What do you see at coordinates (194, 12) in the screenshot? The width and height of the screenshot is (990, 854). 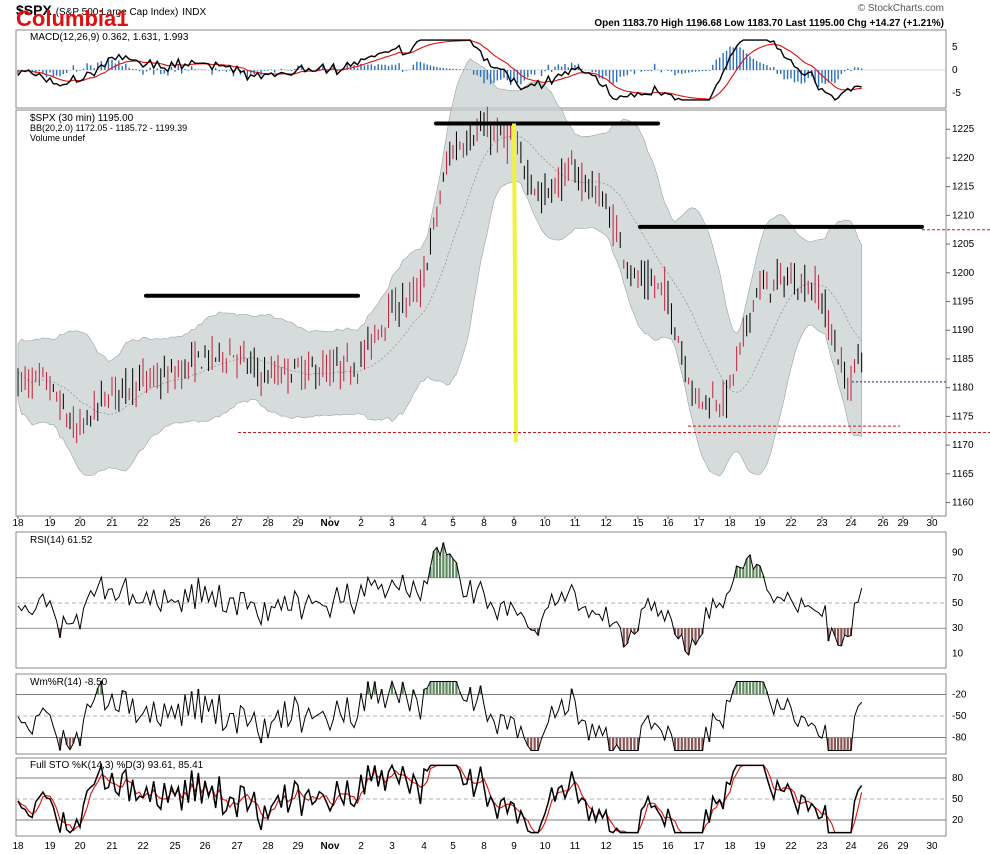 I see `exchange-label: INDX` at bounding box center [194, 12].